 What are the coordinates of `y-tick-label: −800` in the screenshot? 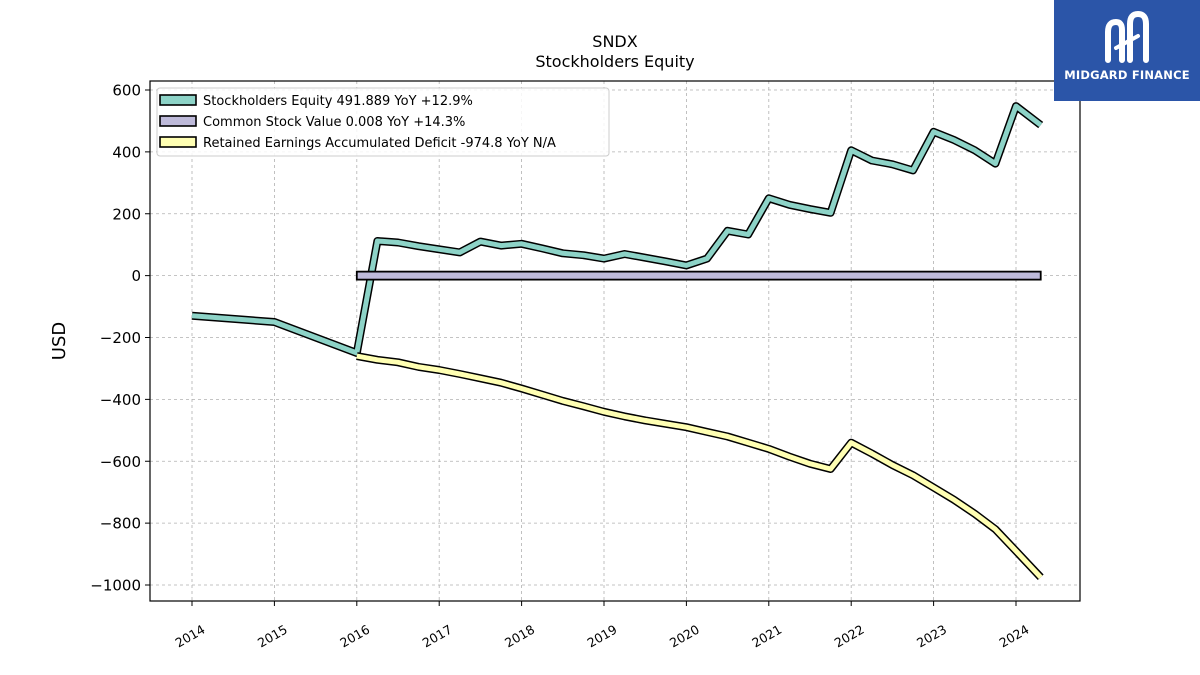 It's located at (120, 524).